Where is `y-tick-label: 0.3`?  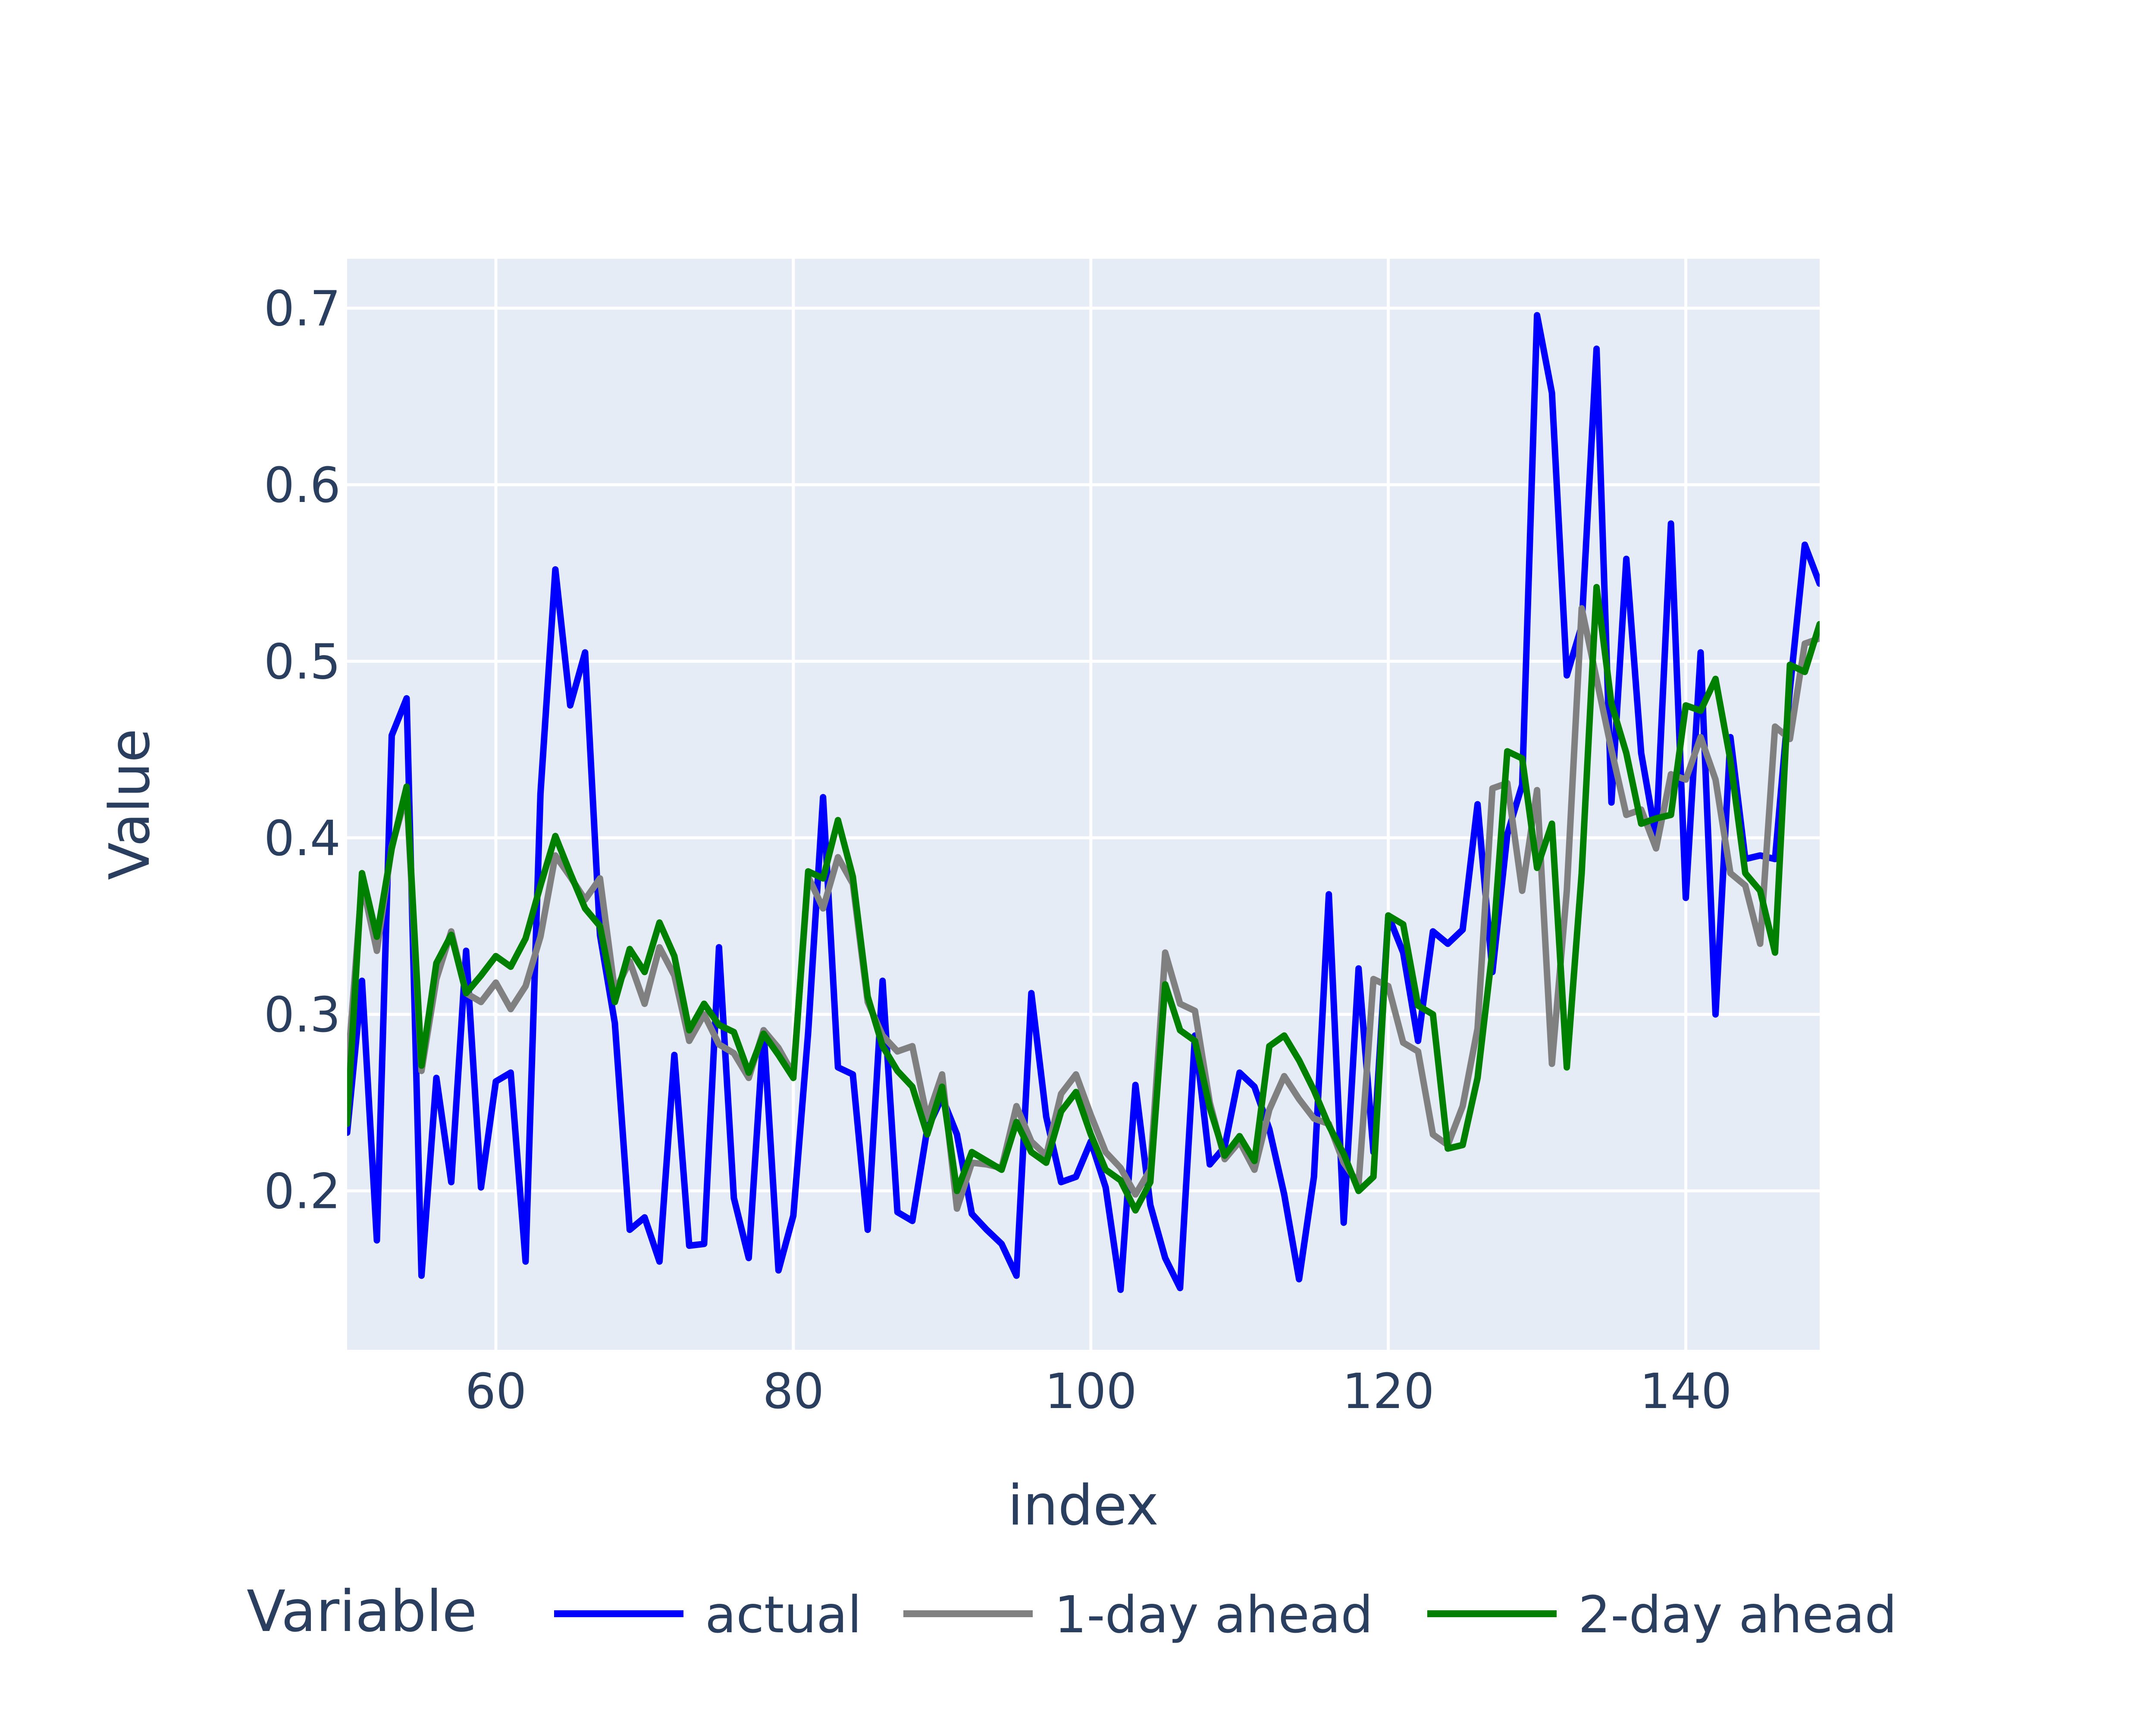
y-tick-label: 0.3 is located at coordinates (302, 1015).